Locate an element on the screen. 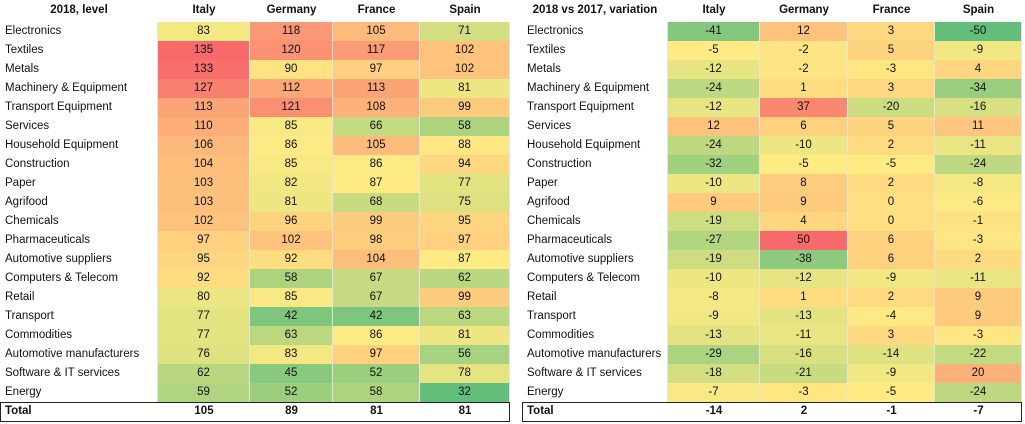  row-label: Computers & Telecom is located at coordinates (79, 278).